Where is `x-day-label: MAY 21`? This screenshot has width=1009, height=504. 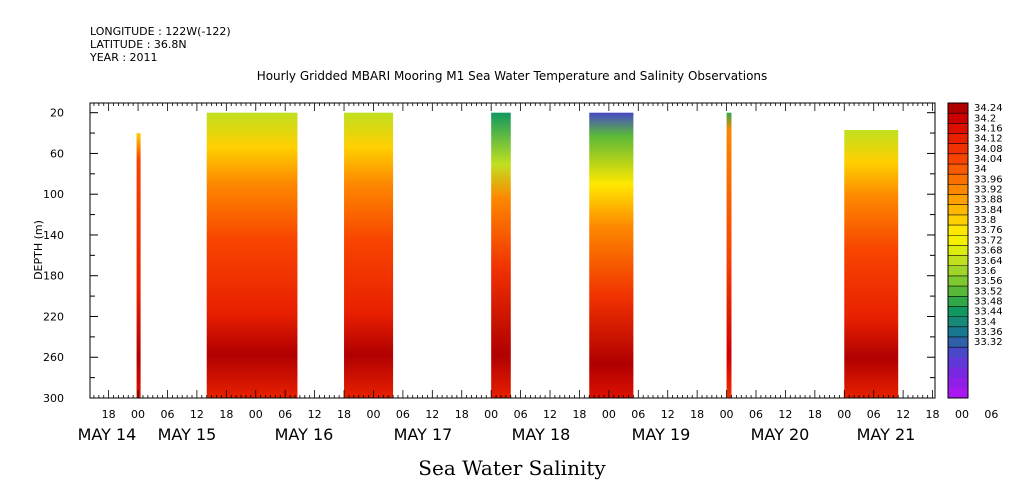 x-day-label: MAY 21 is located at coordinates (886, 434).